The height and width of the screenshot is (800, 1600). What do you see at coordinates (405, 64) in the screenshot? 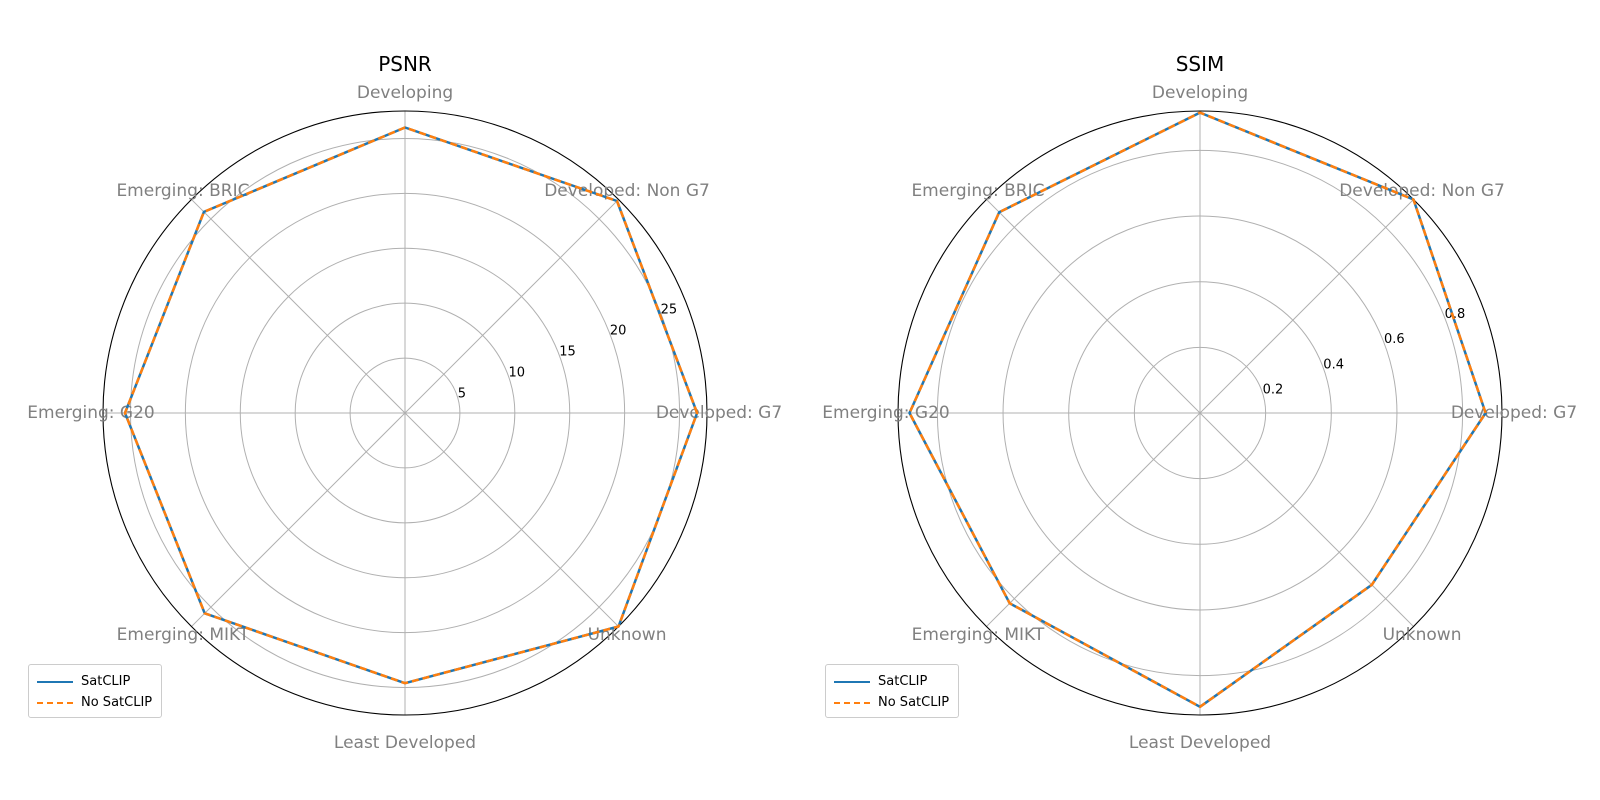
I see `chart-title: PSNR` at bounding box center [405, 64].